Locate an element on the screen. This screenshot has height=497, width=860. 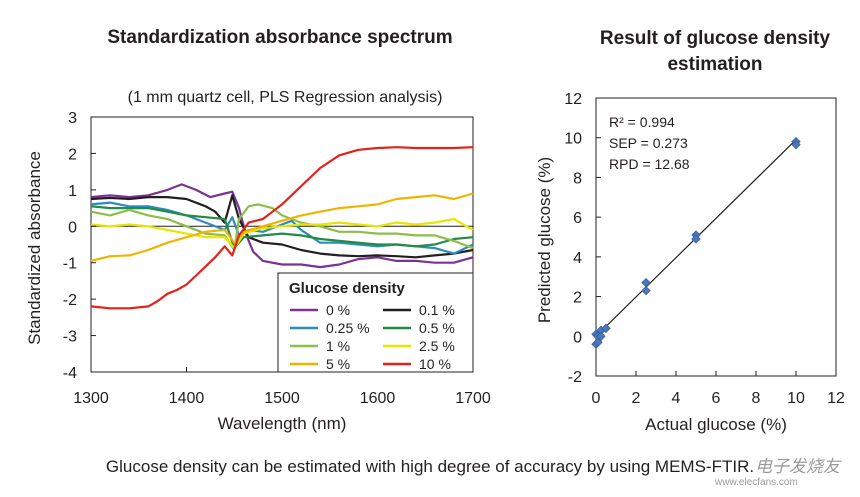
series-line-2-5pct is located at coordinates (282, 233).